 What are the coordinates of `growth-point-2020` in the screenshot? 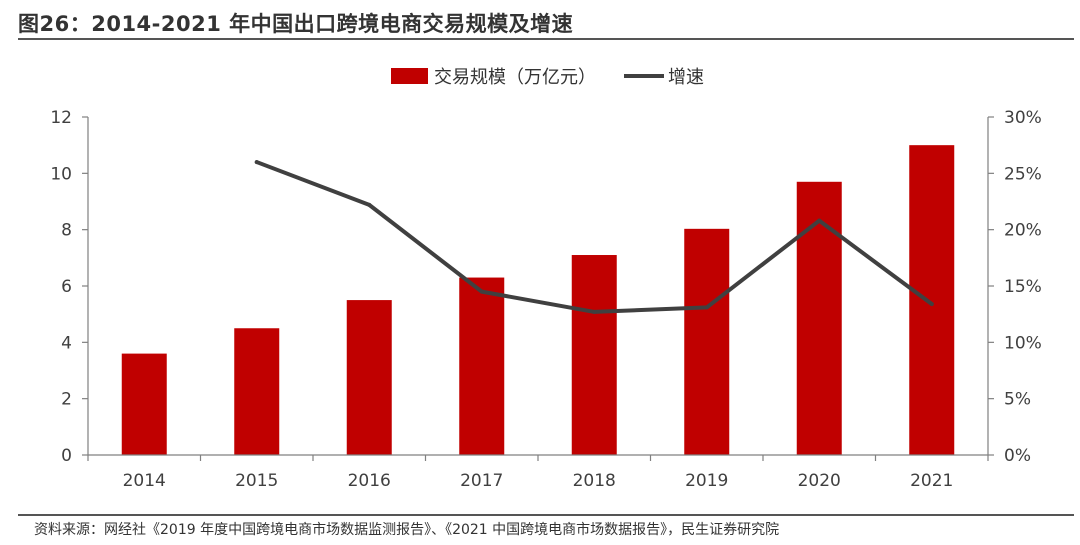 It's located at (819, 220).